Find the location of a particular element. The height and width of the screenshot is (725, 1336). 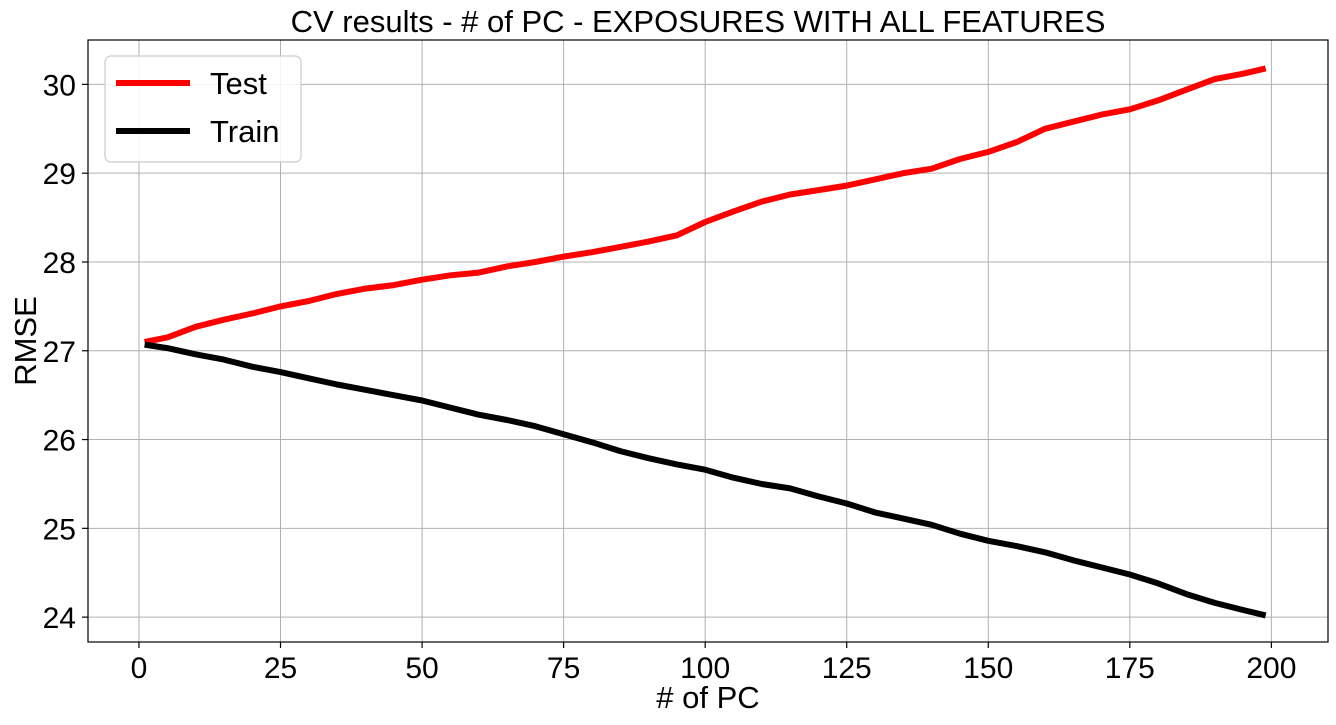

legend-label-test: Test is located at coordinates (238, 83).